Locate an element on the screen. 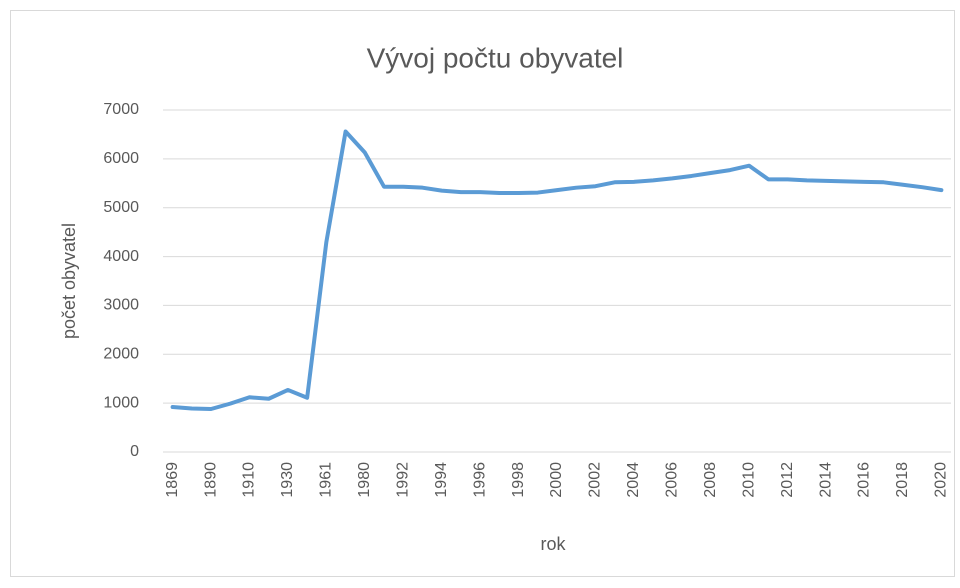  x-tick-label: 1930 is located at coordinates (287, 480).